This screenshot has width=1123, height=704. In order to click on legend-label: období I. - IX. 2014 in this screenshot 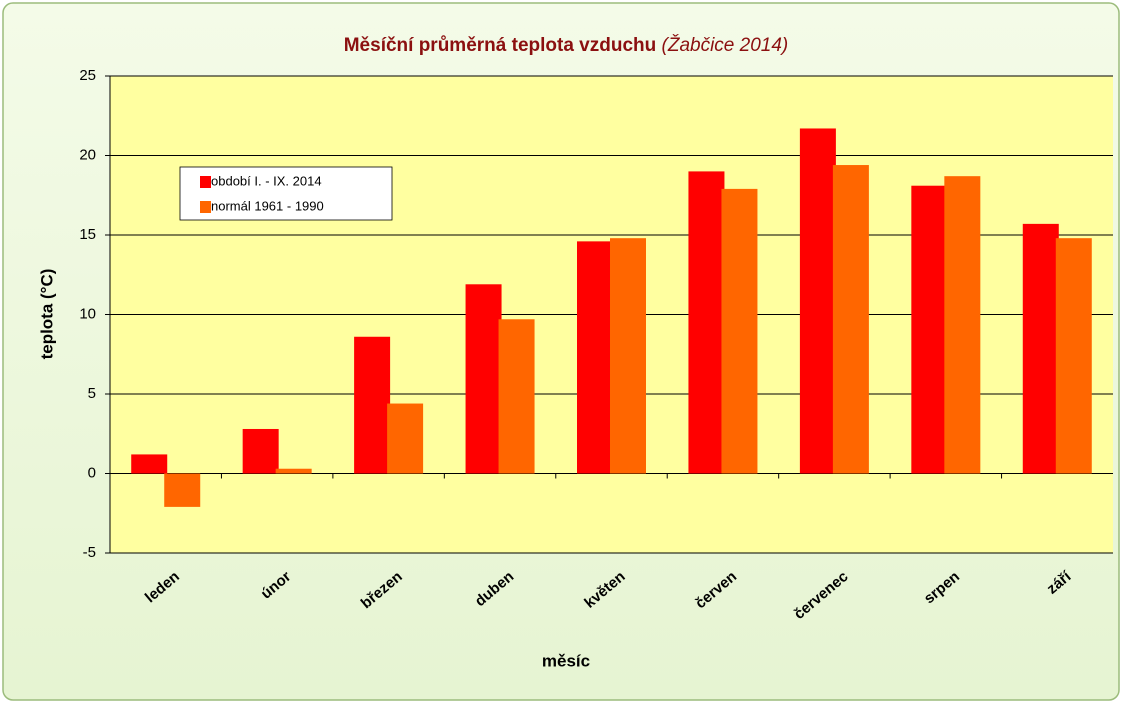, I will do `click(266, 180)`.